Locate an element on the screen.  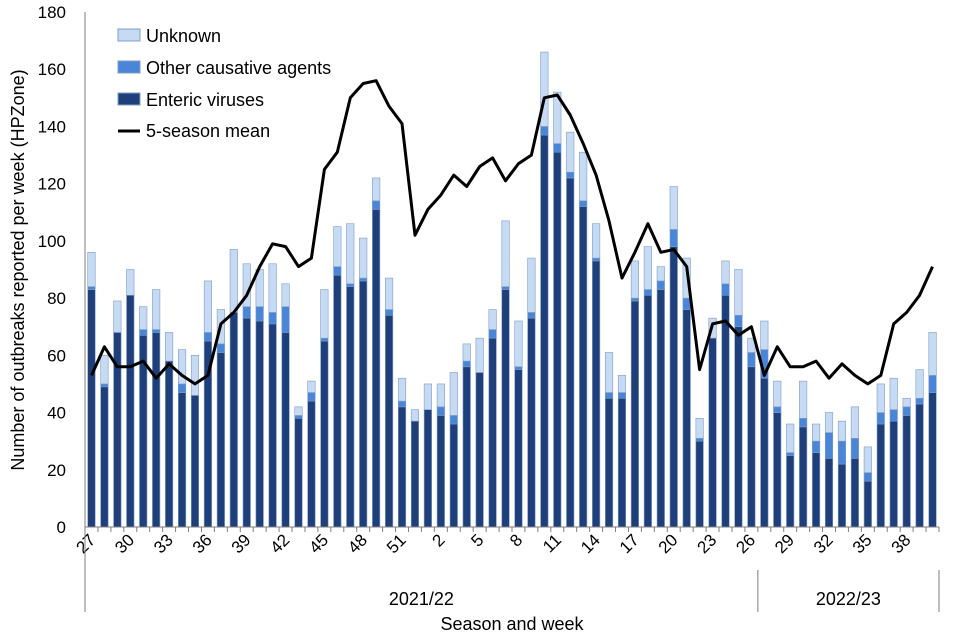
x-tick-label: 23 is located at coordinates (707, 543).